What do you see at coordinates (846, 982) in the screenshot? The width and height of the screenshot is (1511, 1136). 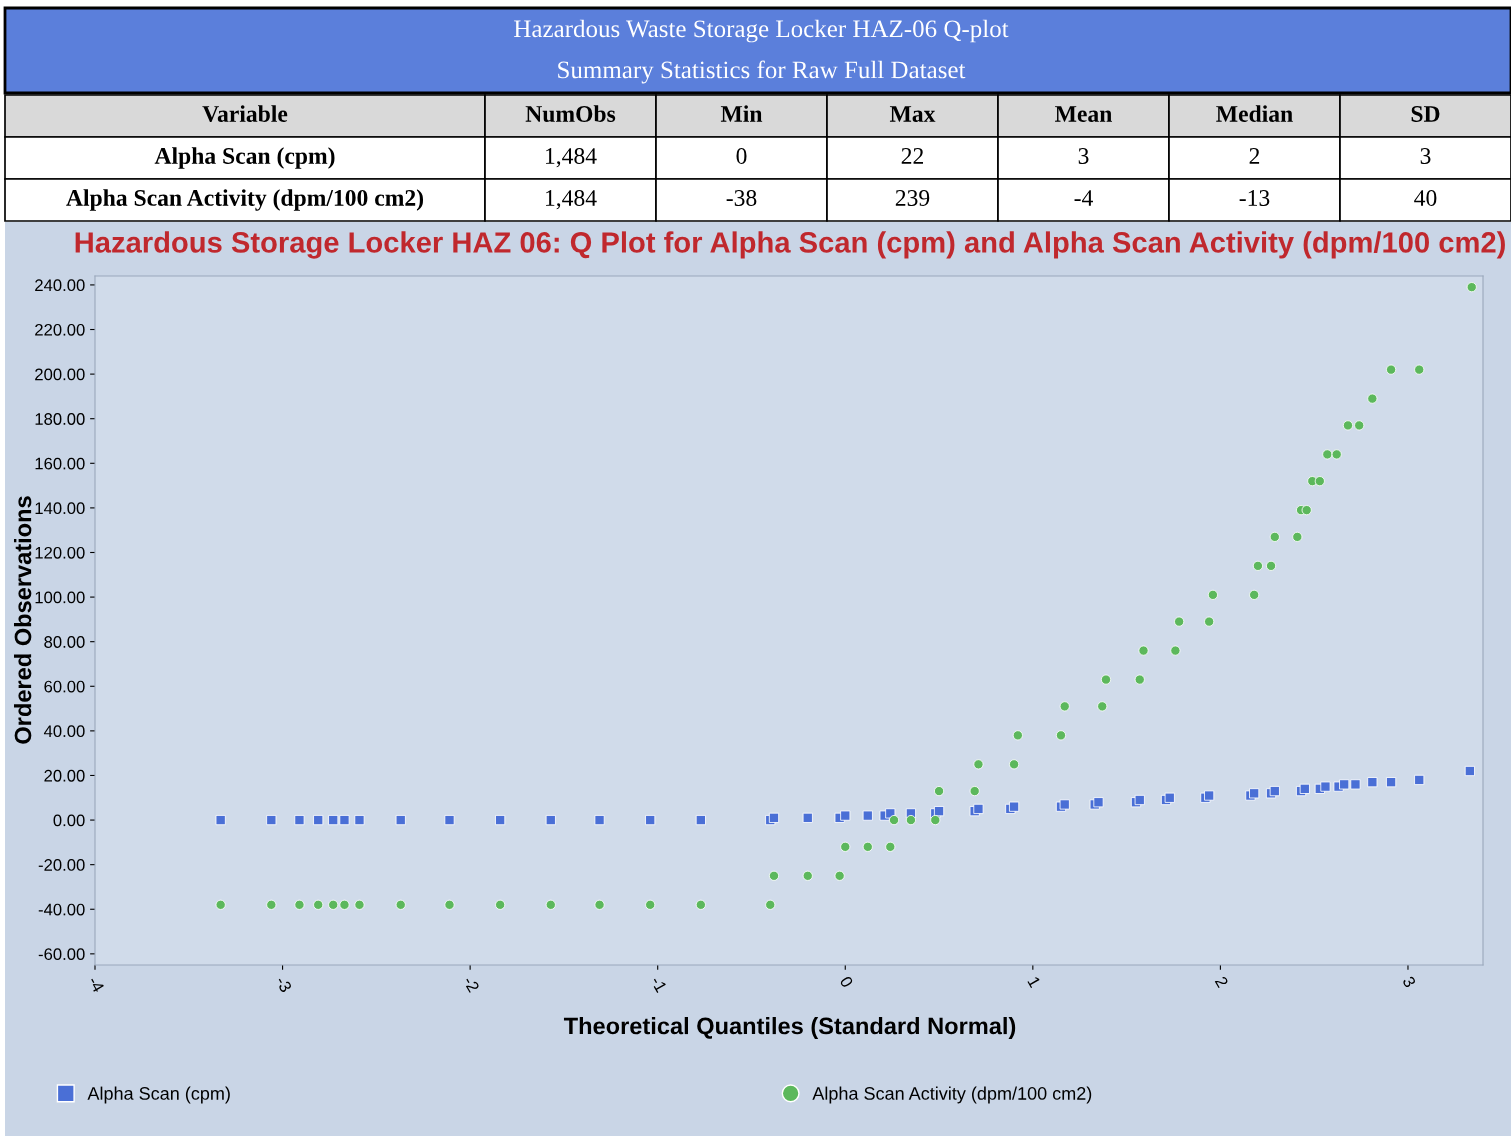 I see `x-tick-label: 0` at bounding box center [846, 982].